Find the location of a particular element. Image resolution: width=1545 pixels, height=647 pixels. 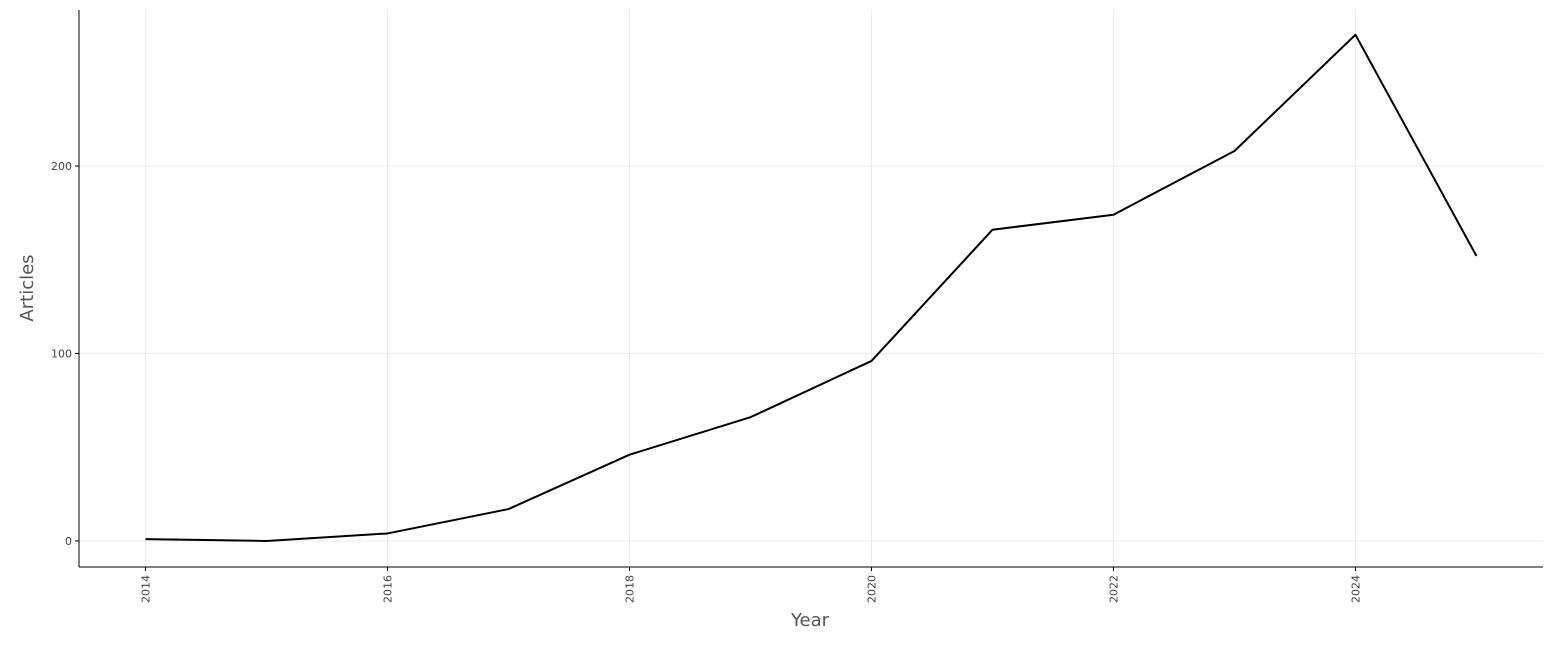

x-tick-label: 2020 is located at coordinates (871, 589).